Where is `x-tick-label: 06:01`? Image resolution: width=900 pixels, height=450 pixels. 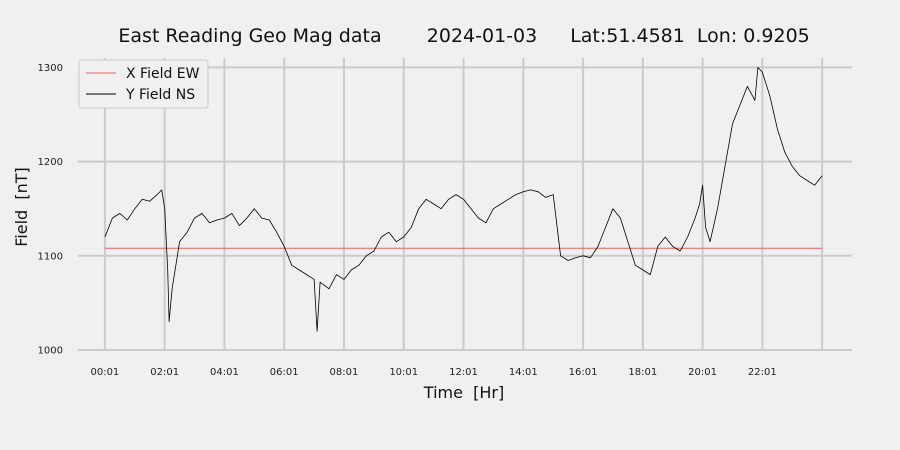
x-tick-label: 06:01 is located at coordinates (284, 372).